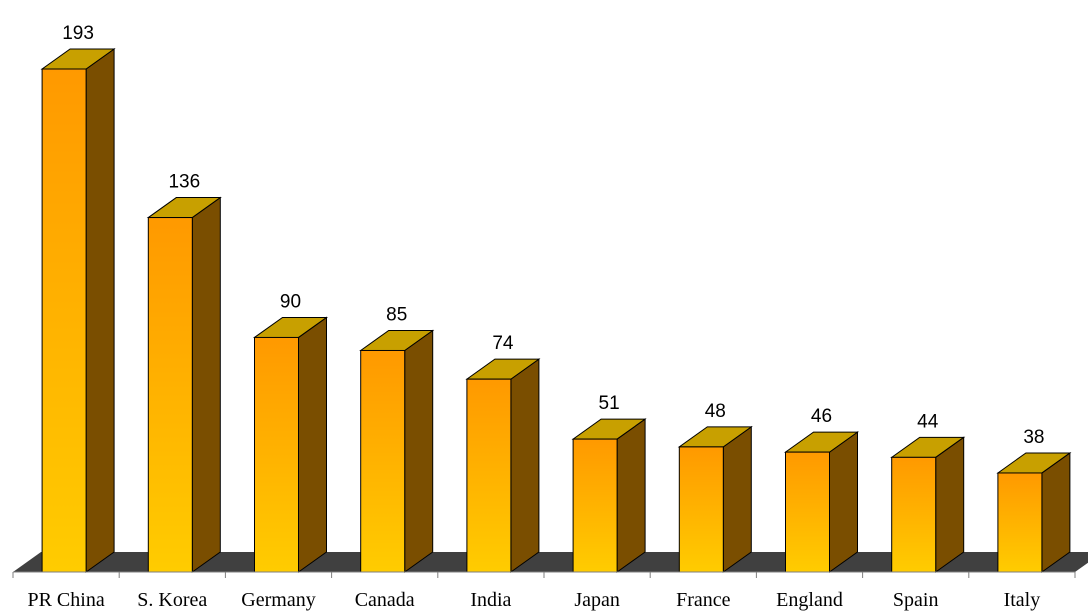 This screenshot has width=1088, height=613. Describe the element at coordinates (385, 600) in the screenshot. I see `x-tick-label: Canada` at that location.